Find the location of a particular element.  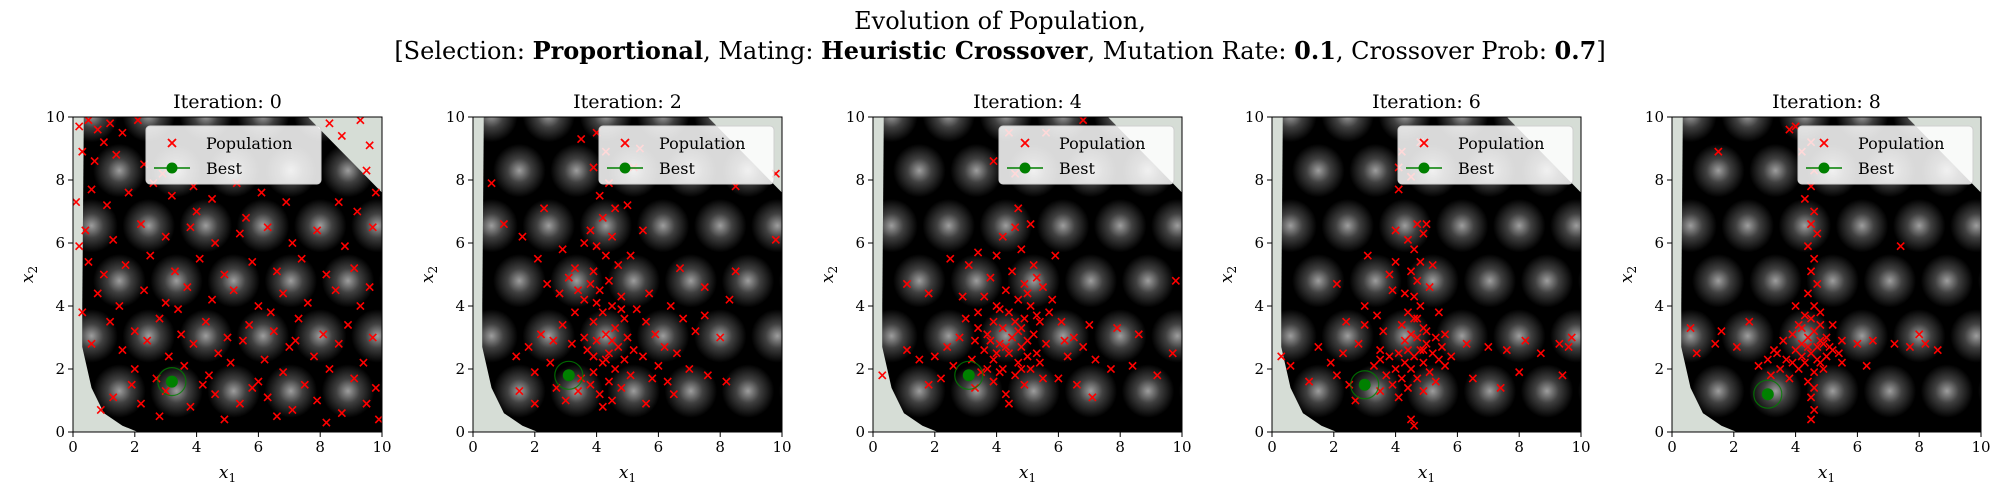

best-point is located at coordinates (568, 375).